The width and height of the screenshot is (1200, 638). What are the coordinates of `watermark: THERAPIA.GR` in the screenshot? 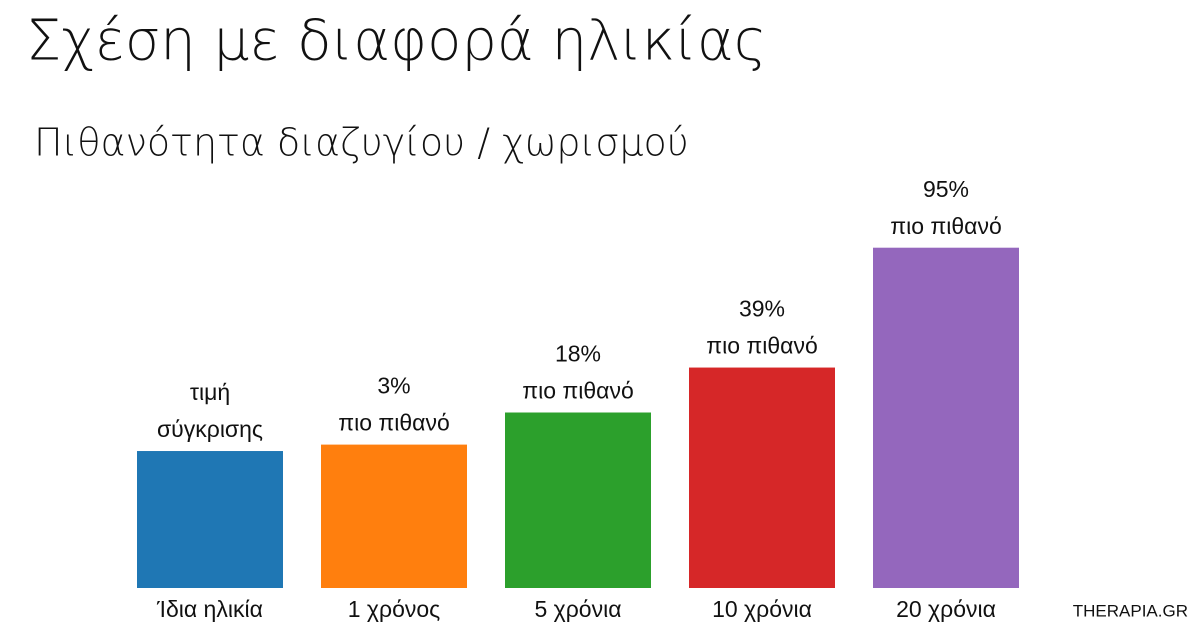 It's located at (1130, 610).